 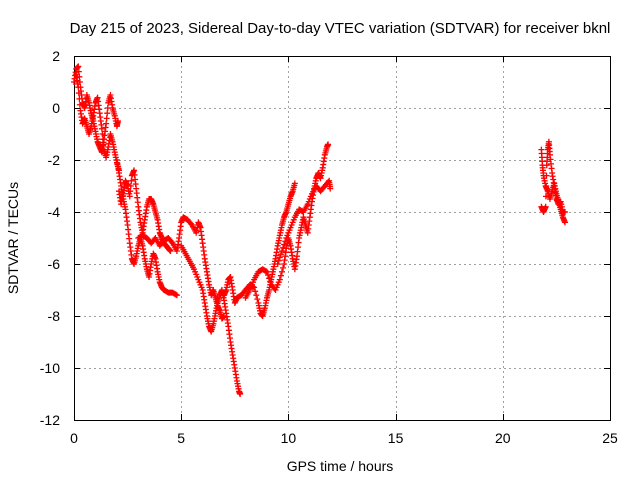 I want to click on y-tick-label: -6, so click(x=54, y=264).